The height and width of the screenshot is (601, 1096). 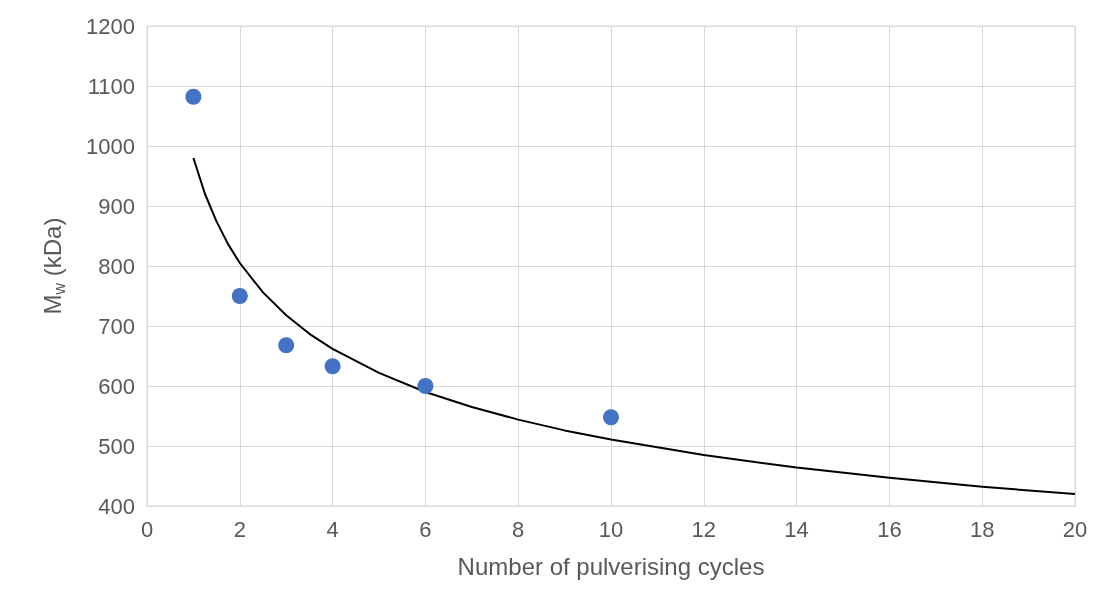 I want to click on y-axis-title: Mw (kDa), so click(x=53, y=266).